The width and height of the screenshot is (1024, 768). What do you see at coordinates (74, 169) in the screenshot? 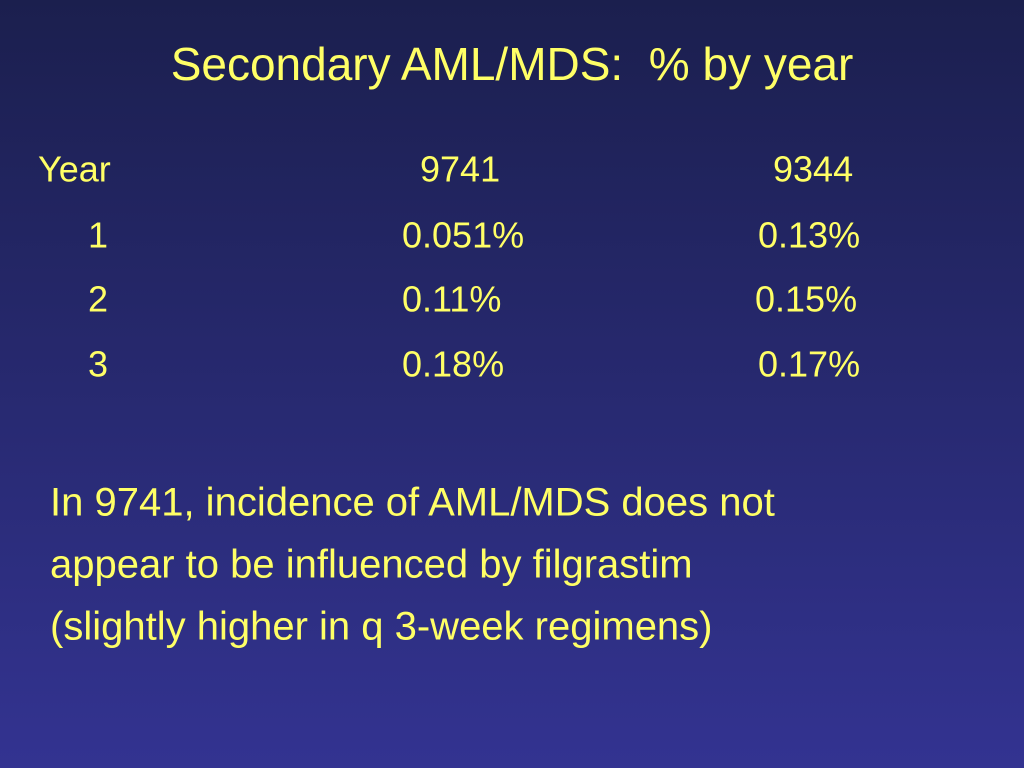
I see `header-cell: Year` at bounding box center [74, 169].